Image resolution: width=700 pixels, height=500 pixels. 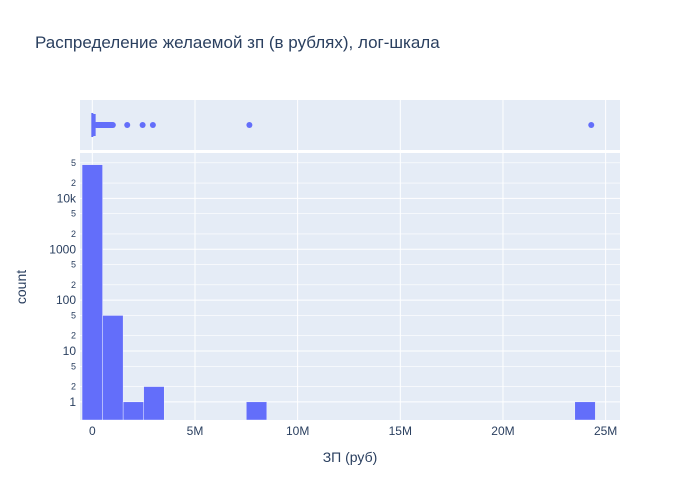 I want to click on x-axis-title: ЗП (руб), so click(x=350, y=457).